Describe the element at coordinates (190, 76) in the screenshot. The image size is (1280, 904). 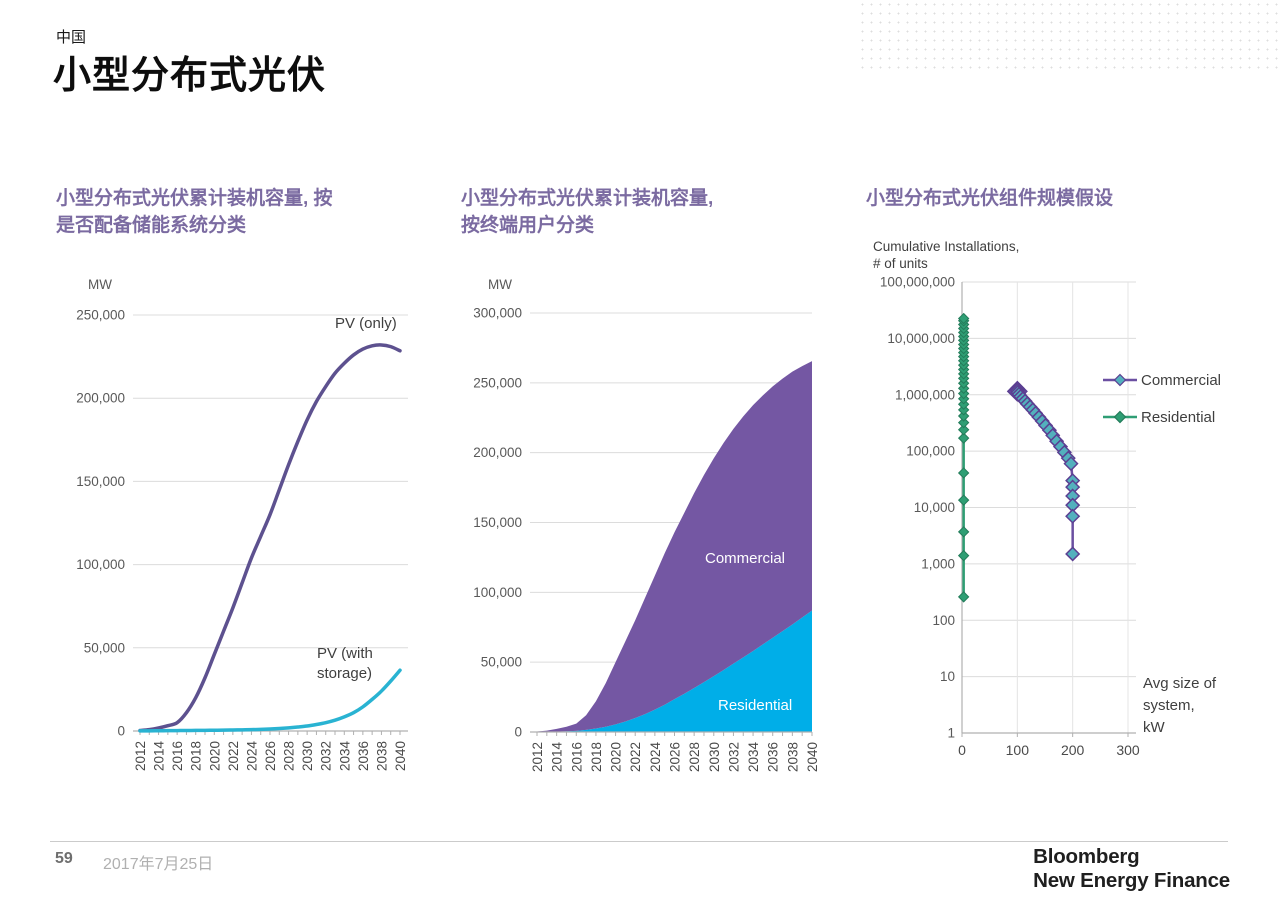
I see `page-title: 小型分布式光伏` at that location.